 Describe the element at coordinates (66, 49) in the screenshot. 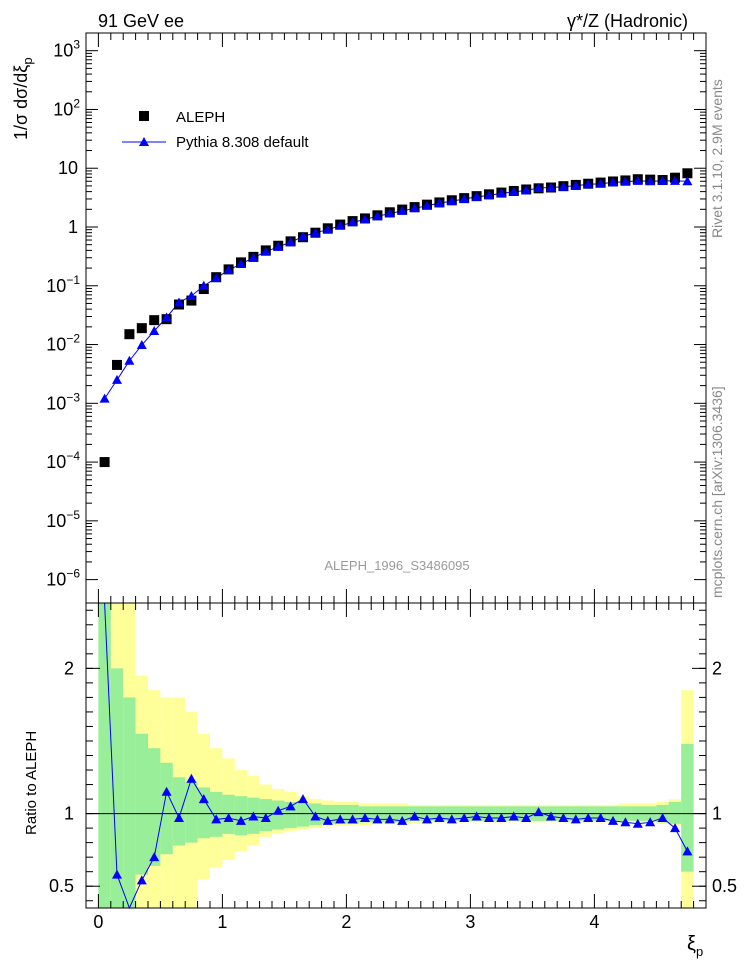

I see `y-tick-label: 10³` at that location.